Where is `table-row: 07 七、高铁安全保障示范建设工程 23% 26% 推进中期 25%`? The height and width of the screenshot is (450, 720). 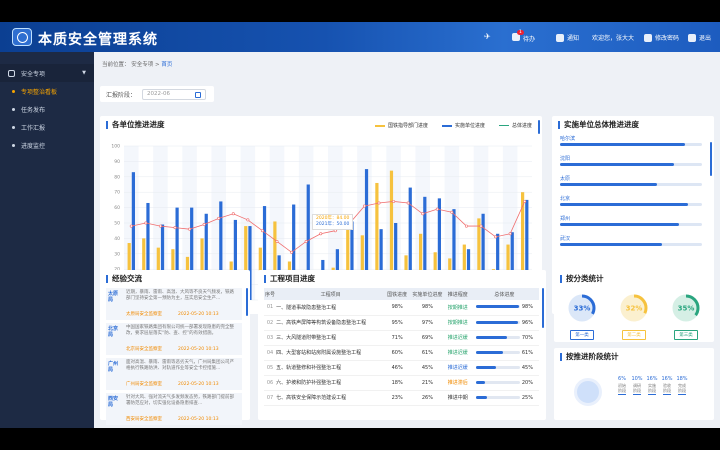
table-row: 07 七、高铁安全保障示范建设工程 23% 26% 推进中期 25% is located at coordinates (401, 398).